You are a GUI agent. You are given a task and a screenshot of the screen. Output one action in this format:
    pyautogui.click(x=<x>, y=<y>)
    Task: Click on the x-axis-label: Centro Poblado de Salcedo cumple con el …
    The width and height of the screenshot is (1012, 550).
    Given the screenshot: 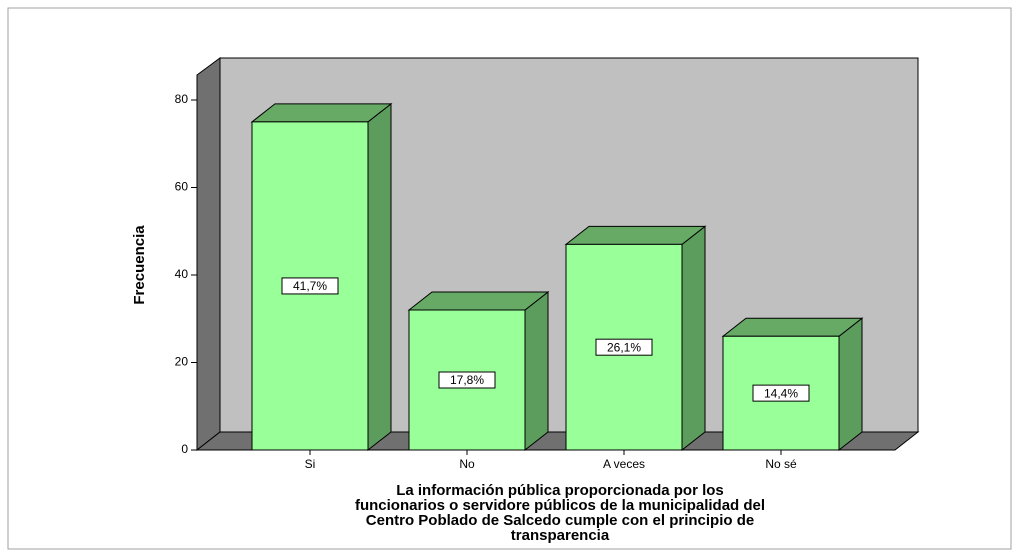 What is the action you would take?
    pyautogui.click(x=560, y=520)
    